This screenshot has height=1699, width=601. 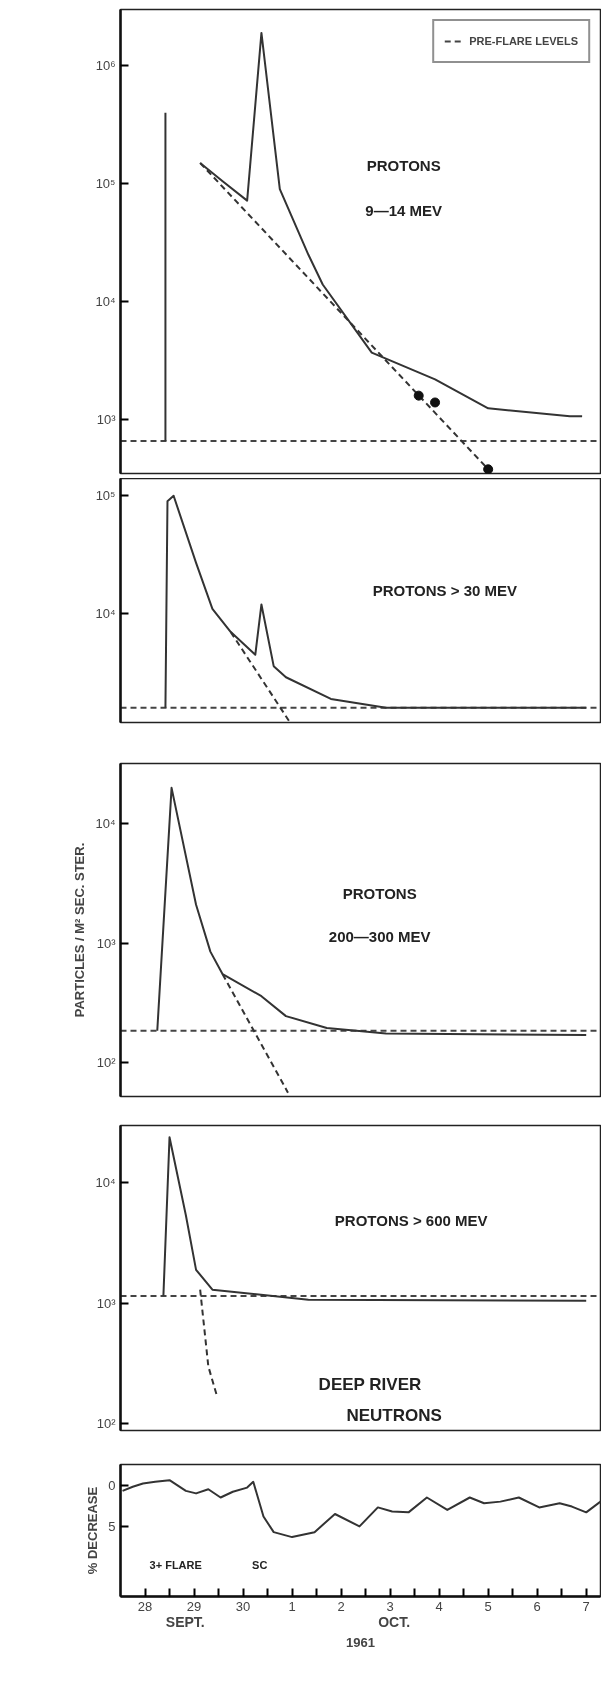 What do you see at coordinates (292, 1606) in the screenshot?
I see `x-tick-label: 1` at bounding box center [292, 1606].